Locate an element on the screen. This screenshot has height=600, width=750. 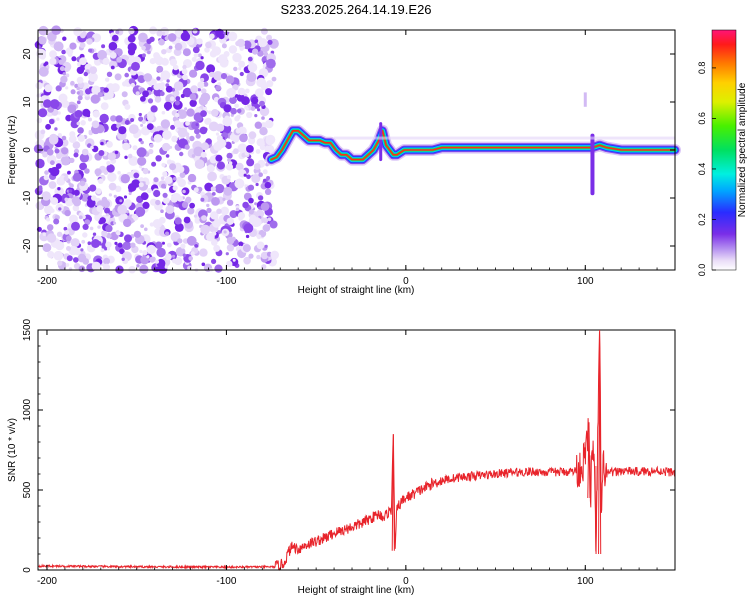
y-tick-label: 20 is located at coordinates (27, 54).